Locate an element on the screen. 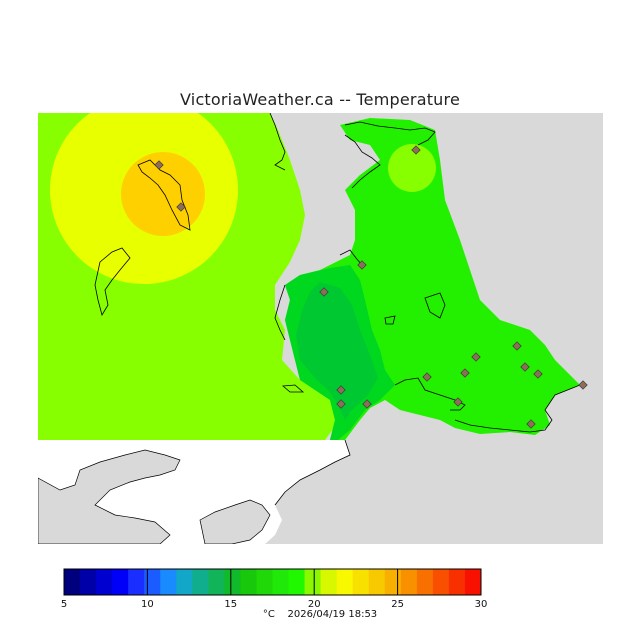 This screenshot has height=640, width=640. scale-tick-label: 30 is located at coordinates (481, 604).